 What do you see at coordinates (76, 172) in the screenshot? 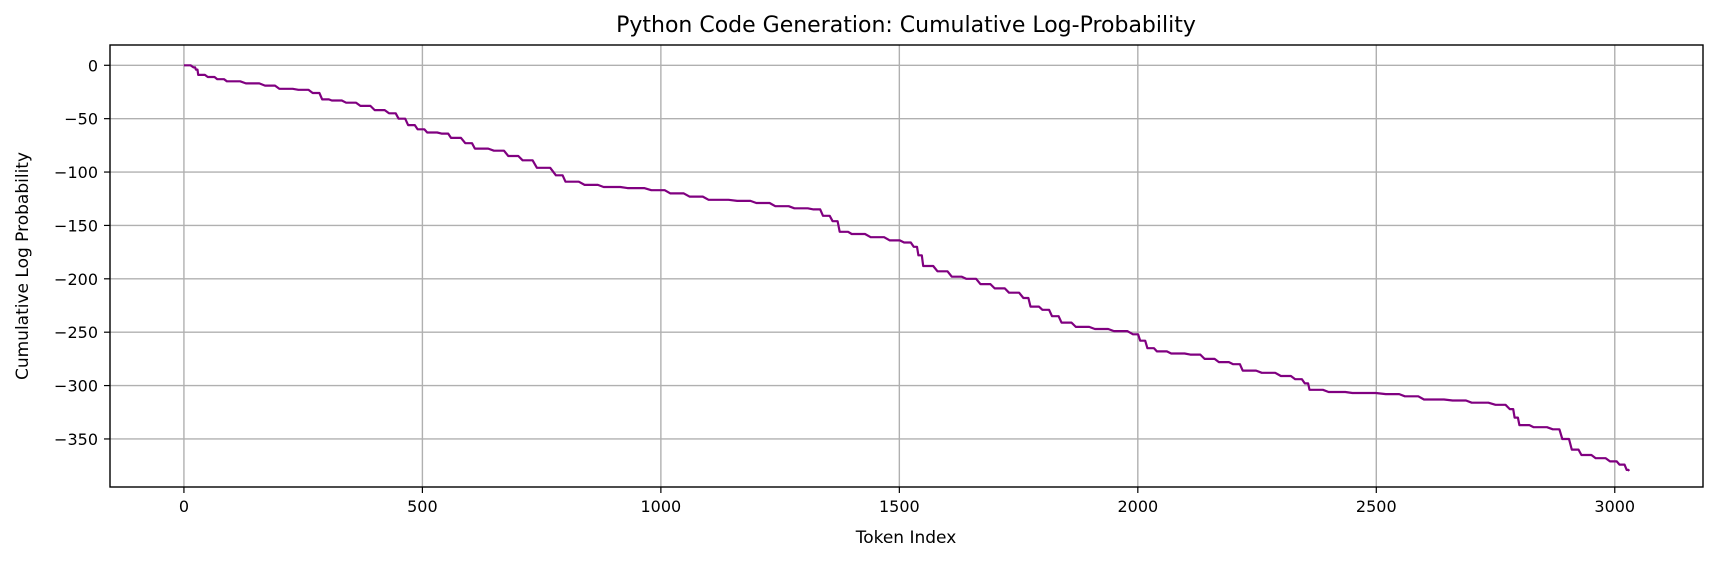
I see `y-tick-label: −100` at bounding box center [76, 172].